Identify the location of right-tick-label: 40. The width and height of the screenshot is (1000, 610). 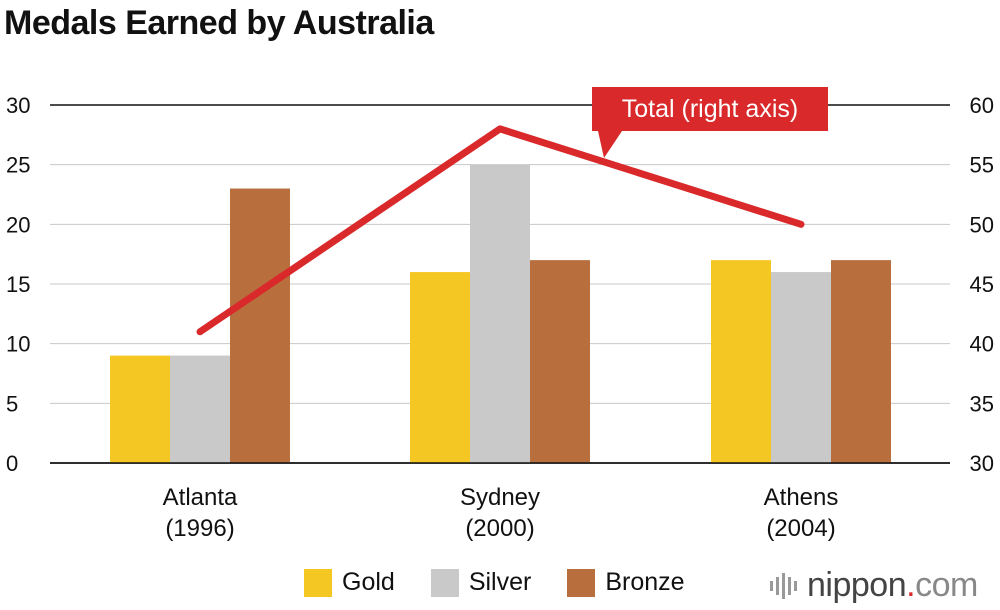
(982, 344).